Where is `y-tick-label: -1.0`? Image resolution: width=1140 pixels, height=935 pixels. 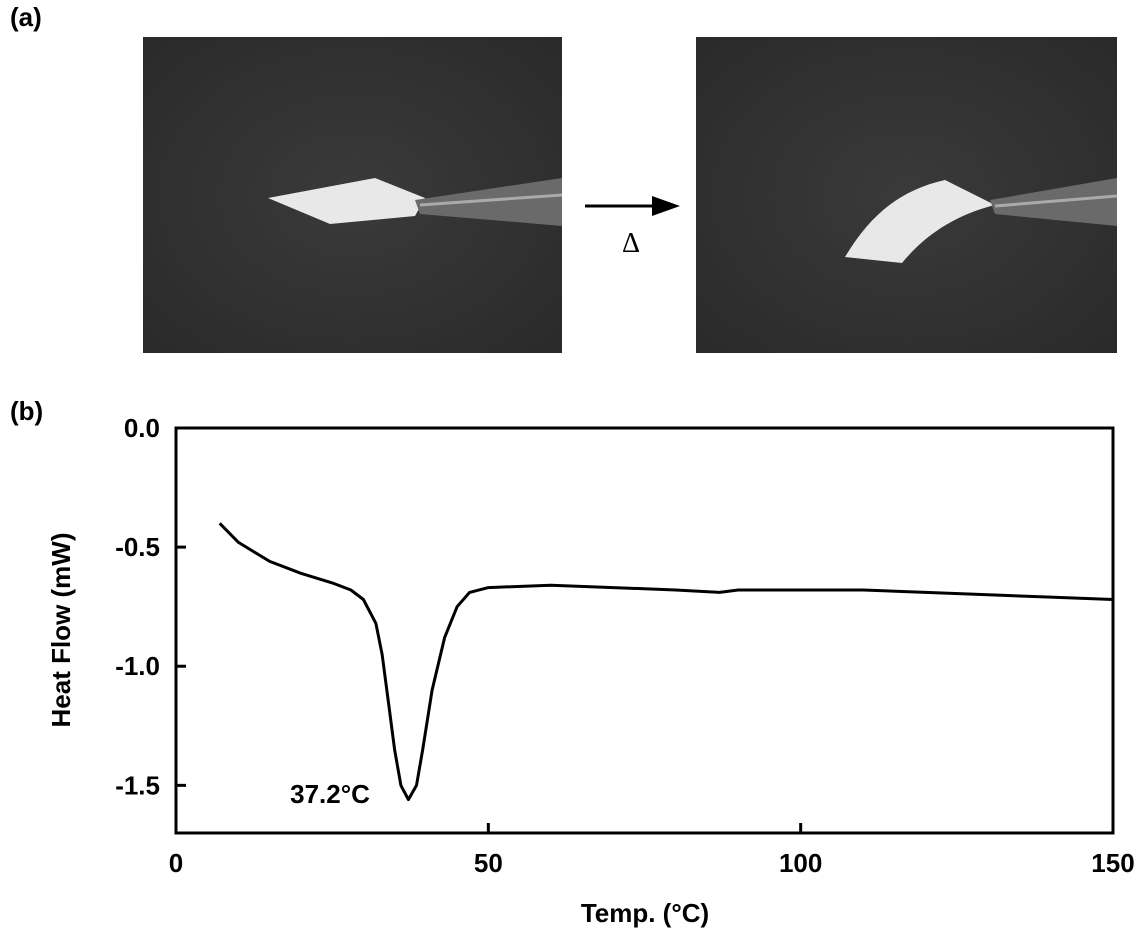
y-tick-label: -1.0 is located at coordinates (137, 666).